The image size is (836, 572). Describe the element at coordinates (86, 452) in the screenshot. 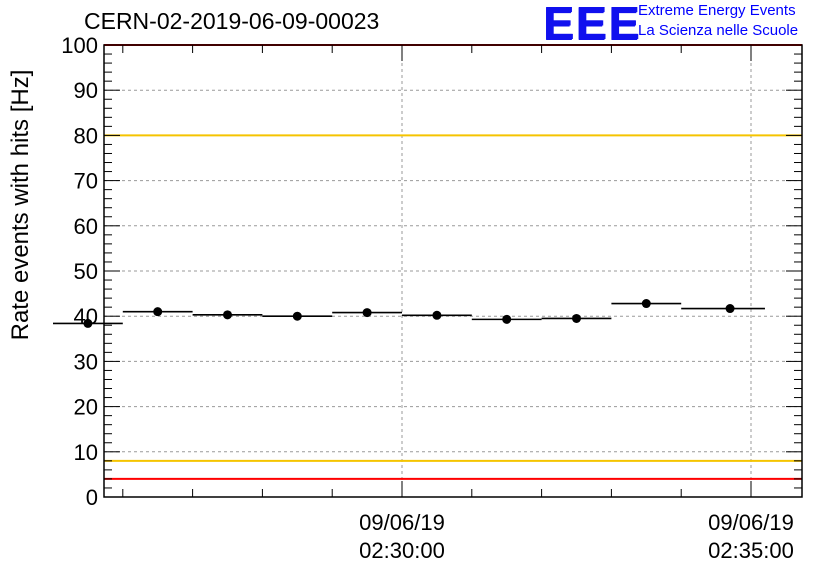

I see `y-tick-label: 10` at that location.